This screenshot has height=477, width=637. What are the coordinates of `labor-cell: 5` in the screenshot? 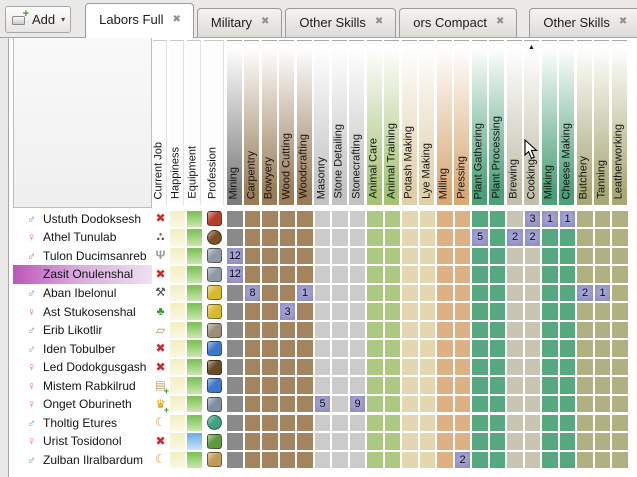 It's located at (480, 237).